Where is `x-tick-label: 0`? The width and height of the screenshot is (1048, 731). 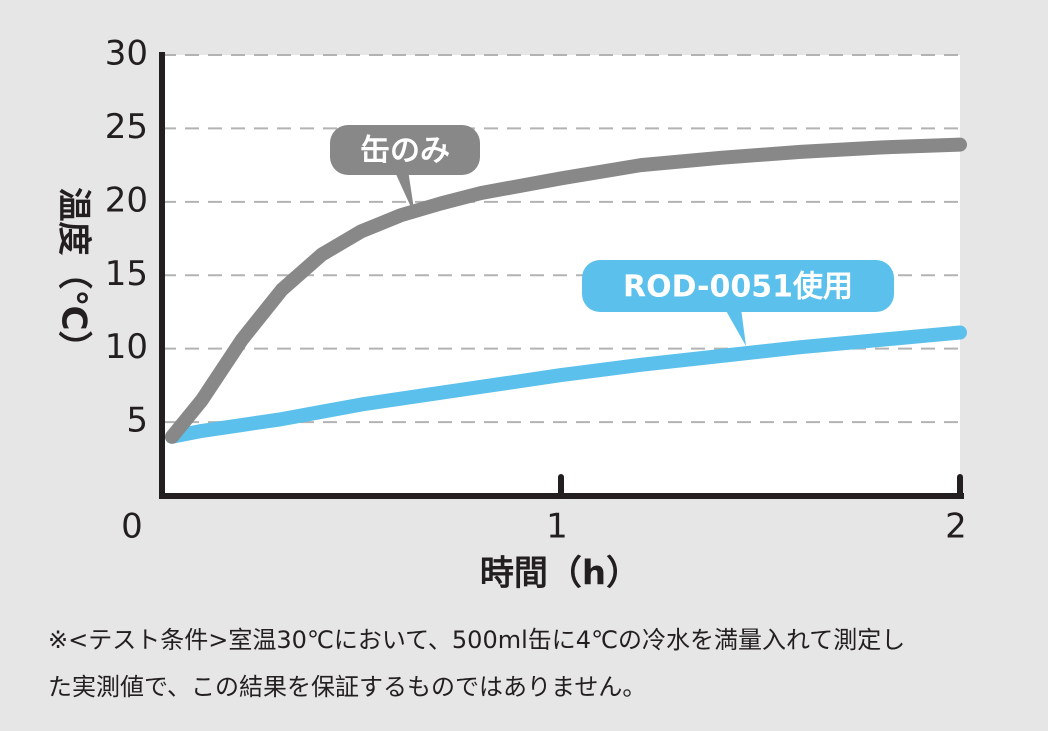 x-tick-label: 0 is located at coordinates (132, 527).